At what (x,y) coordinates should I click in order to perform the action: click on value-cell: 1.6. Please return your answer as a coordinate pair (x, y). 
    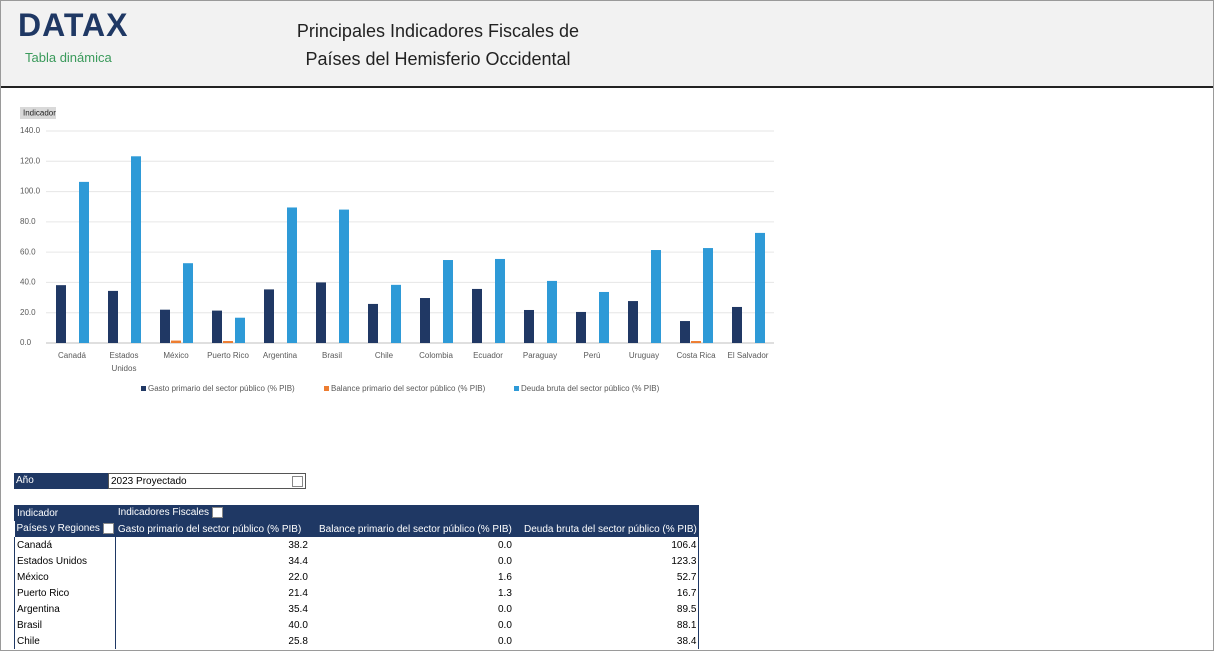
    Looking at the image, I should click on (504, 577).